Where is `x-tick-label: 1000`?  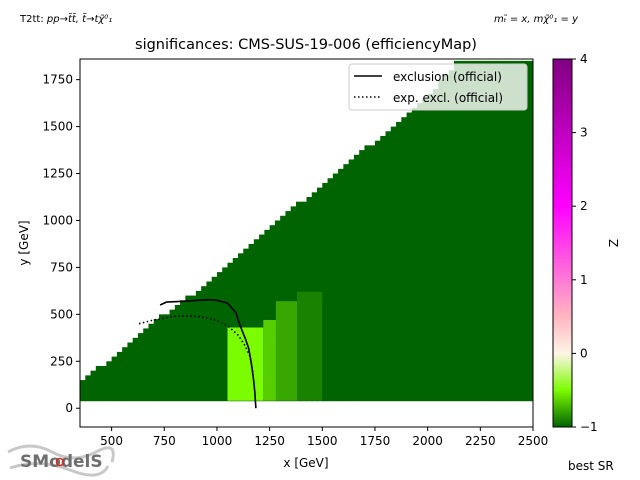
x-tick-label: 1000 is located at coordinates (217, 441).